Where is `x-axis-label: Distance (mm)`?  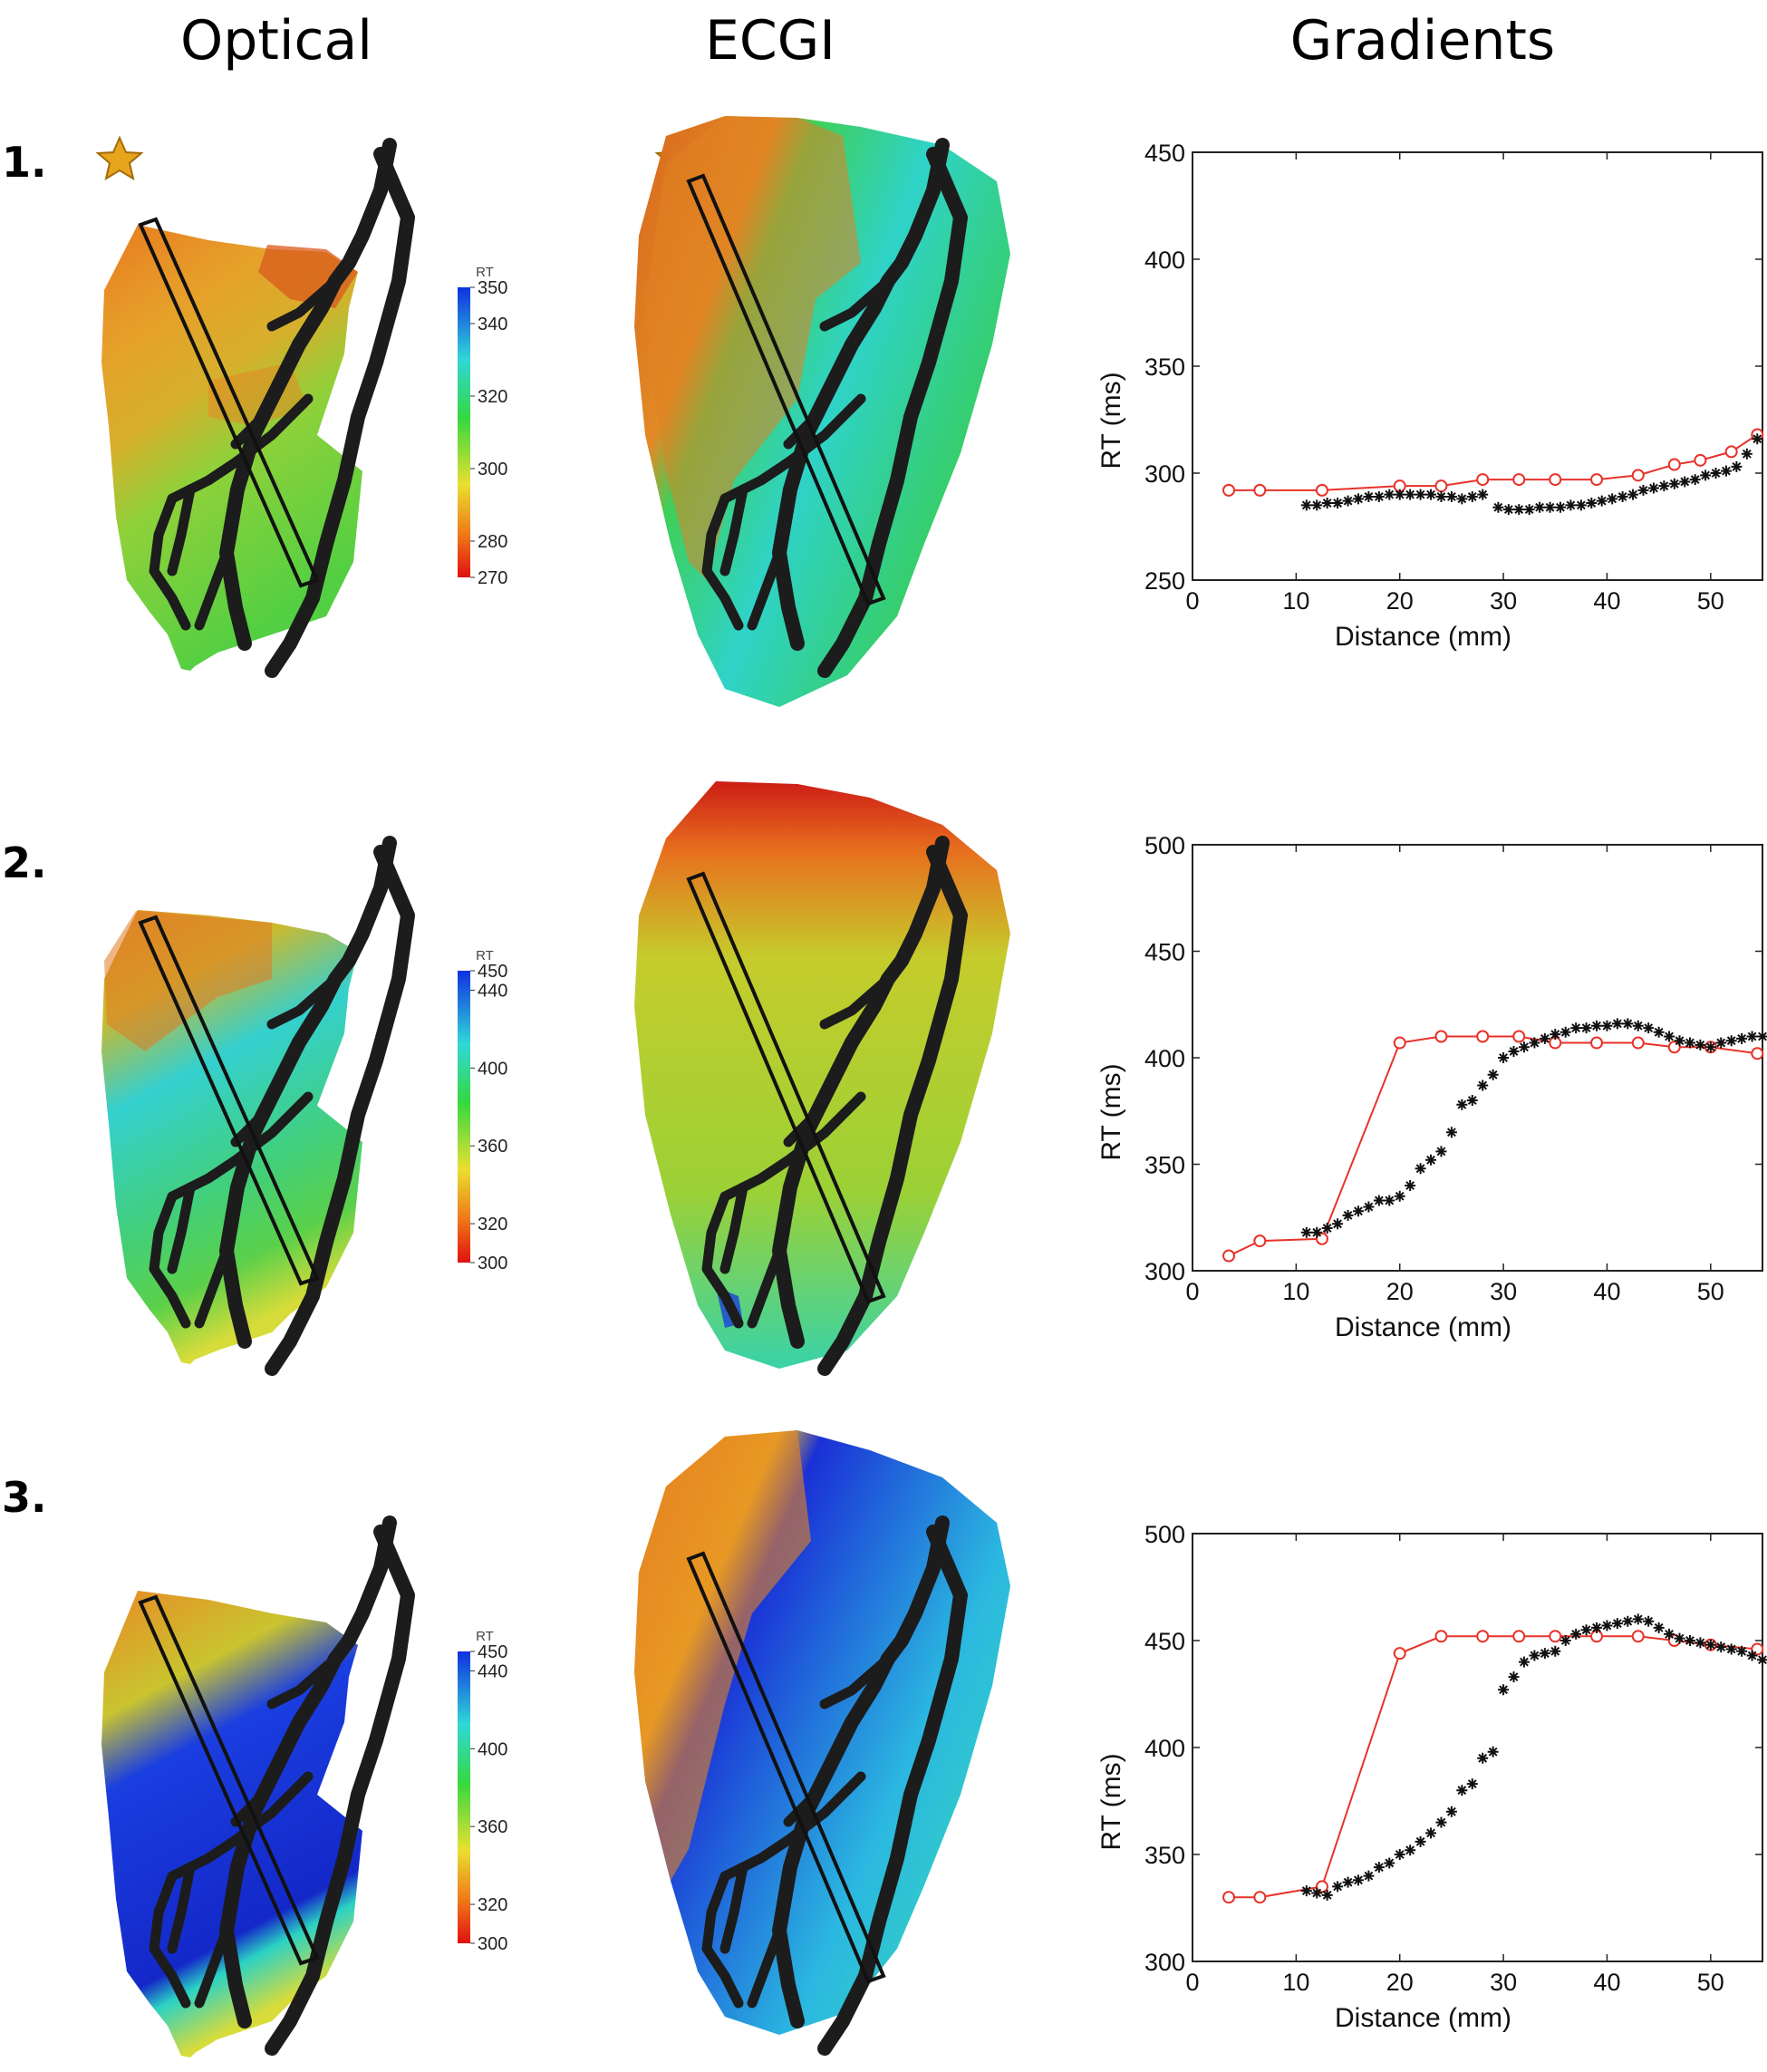
x-axis-label: Distance (mm) is located at coordinates (1423, 1327).